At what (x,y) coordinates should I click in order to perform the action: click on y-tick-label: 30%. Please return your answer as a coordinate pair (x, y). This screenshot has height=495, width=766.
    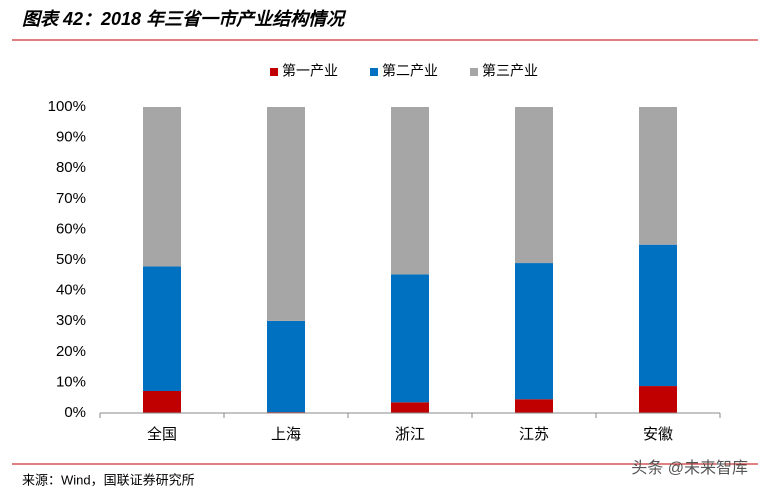
    Looking at the image, I should click on (71, 320).